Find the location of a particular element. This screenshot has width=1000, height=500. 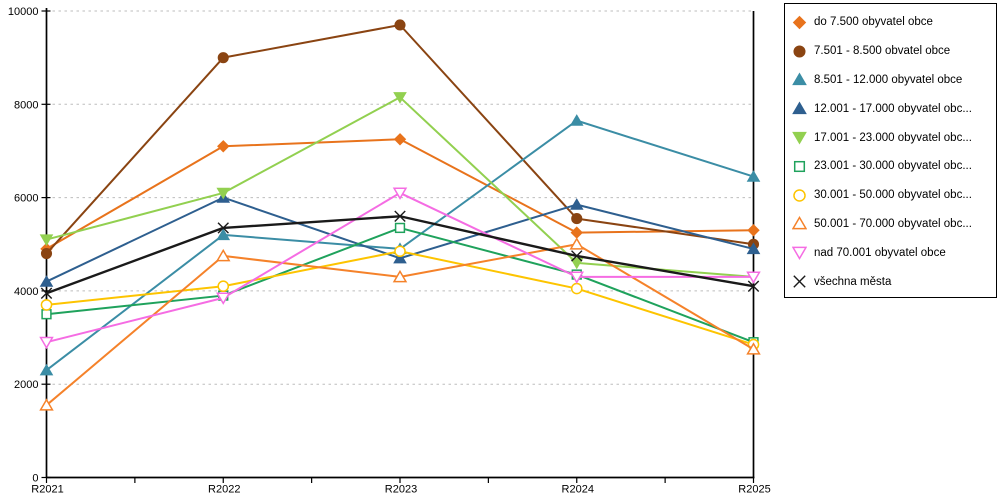

x-tick-label: R2025 is located at coordinates (754, 490).